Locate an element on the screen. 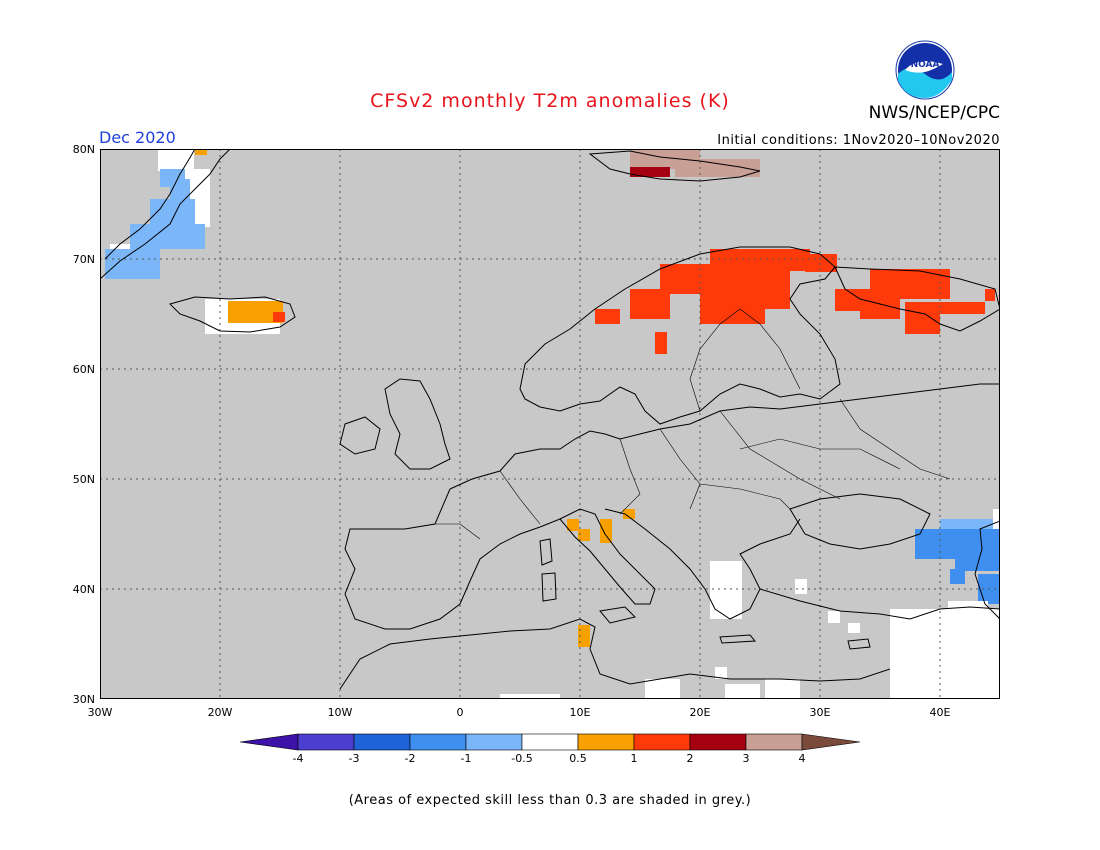  colorbar-tick: -2 is located at coordinates (410, 758).